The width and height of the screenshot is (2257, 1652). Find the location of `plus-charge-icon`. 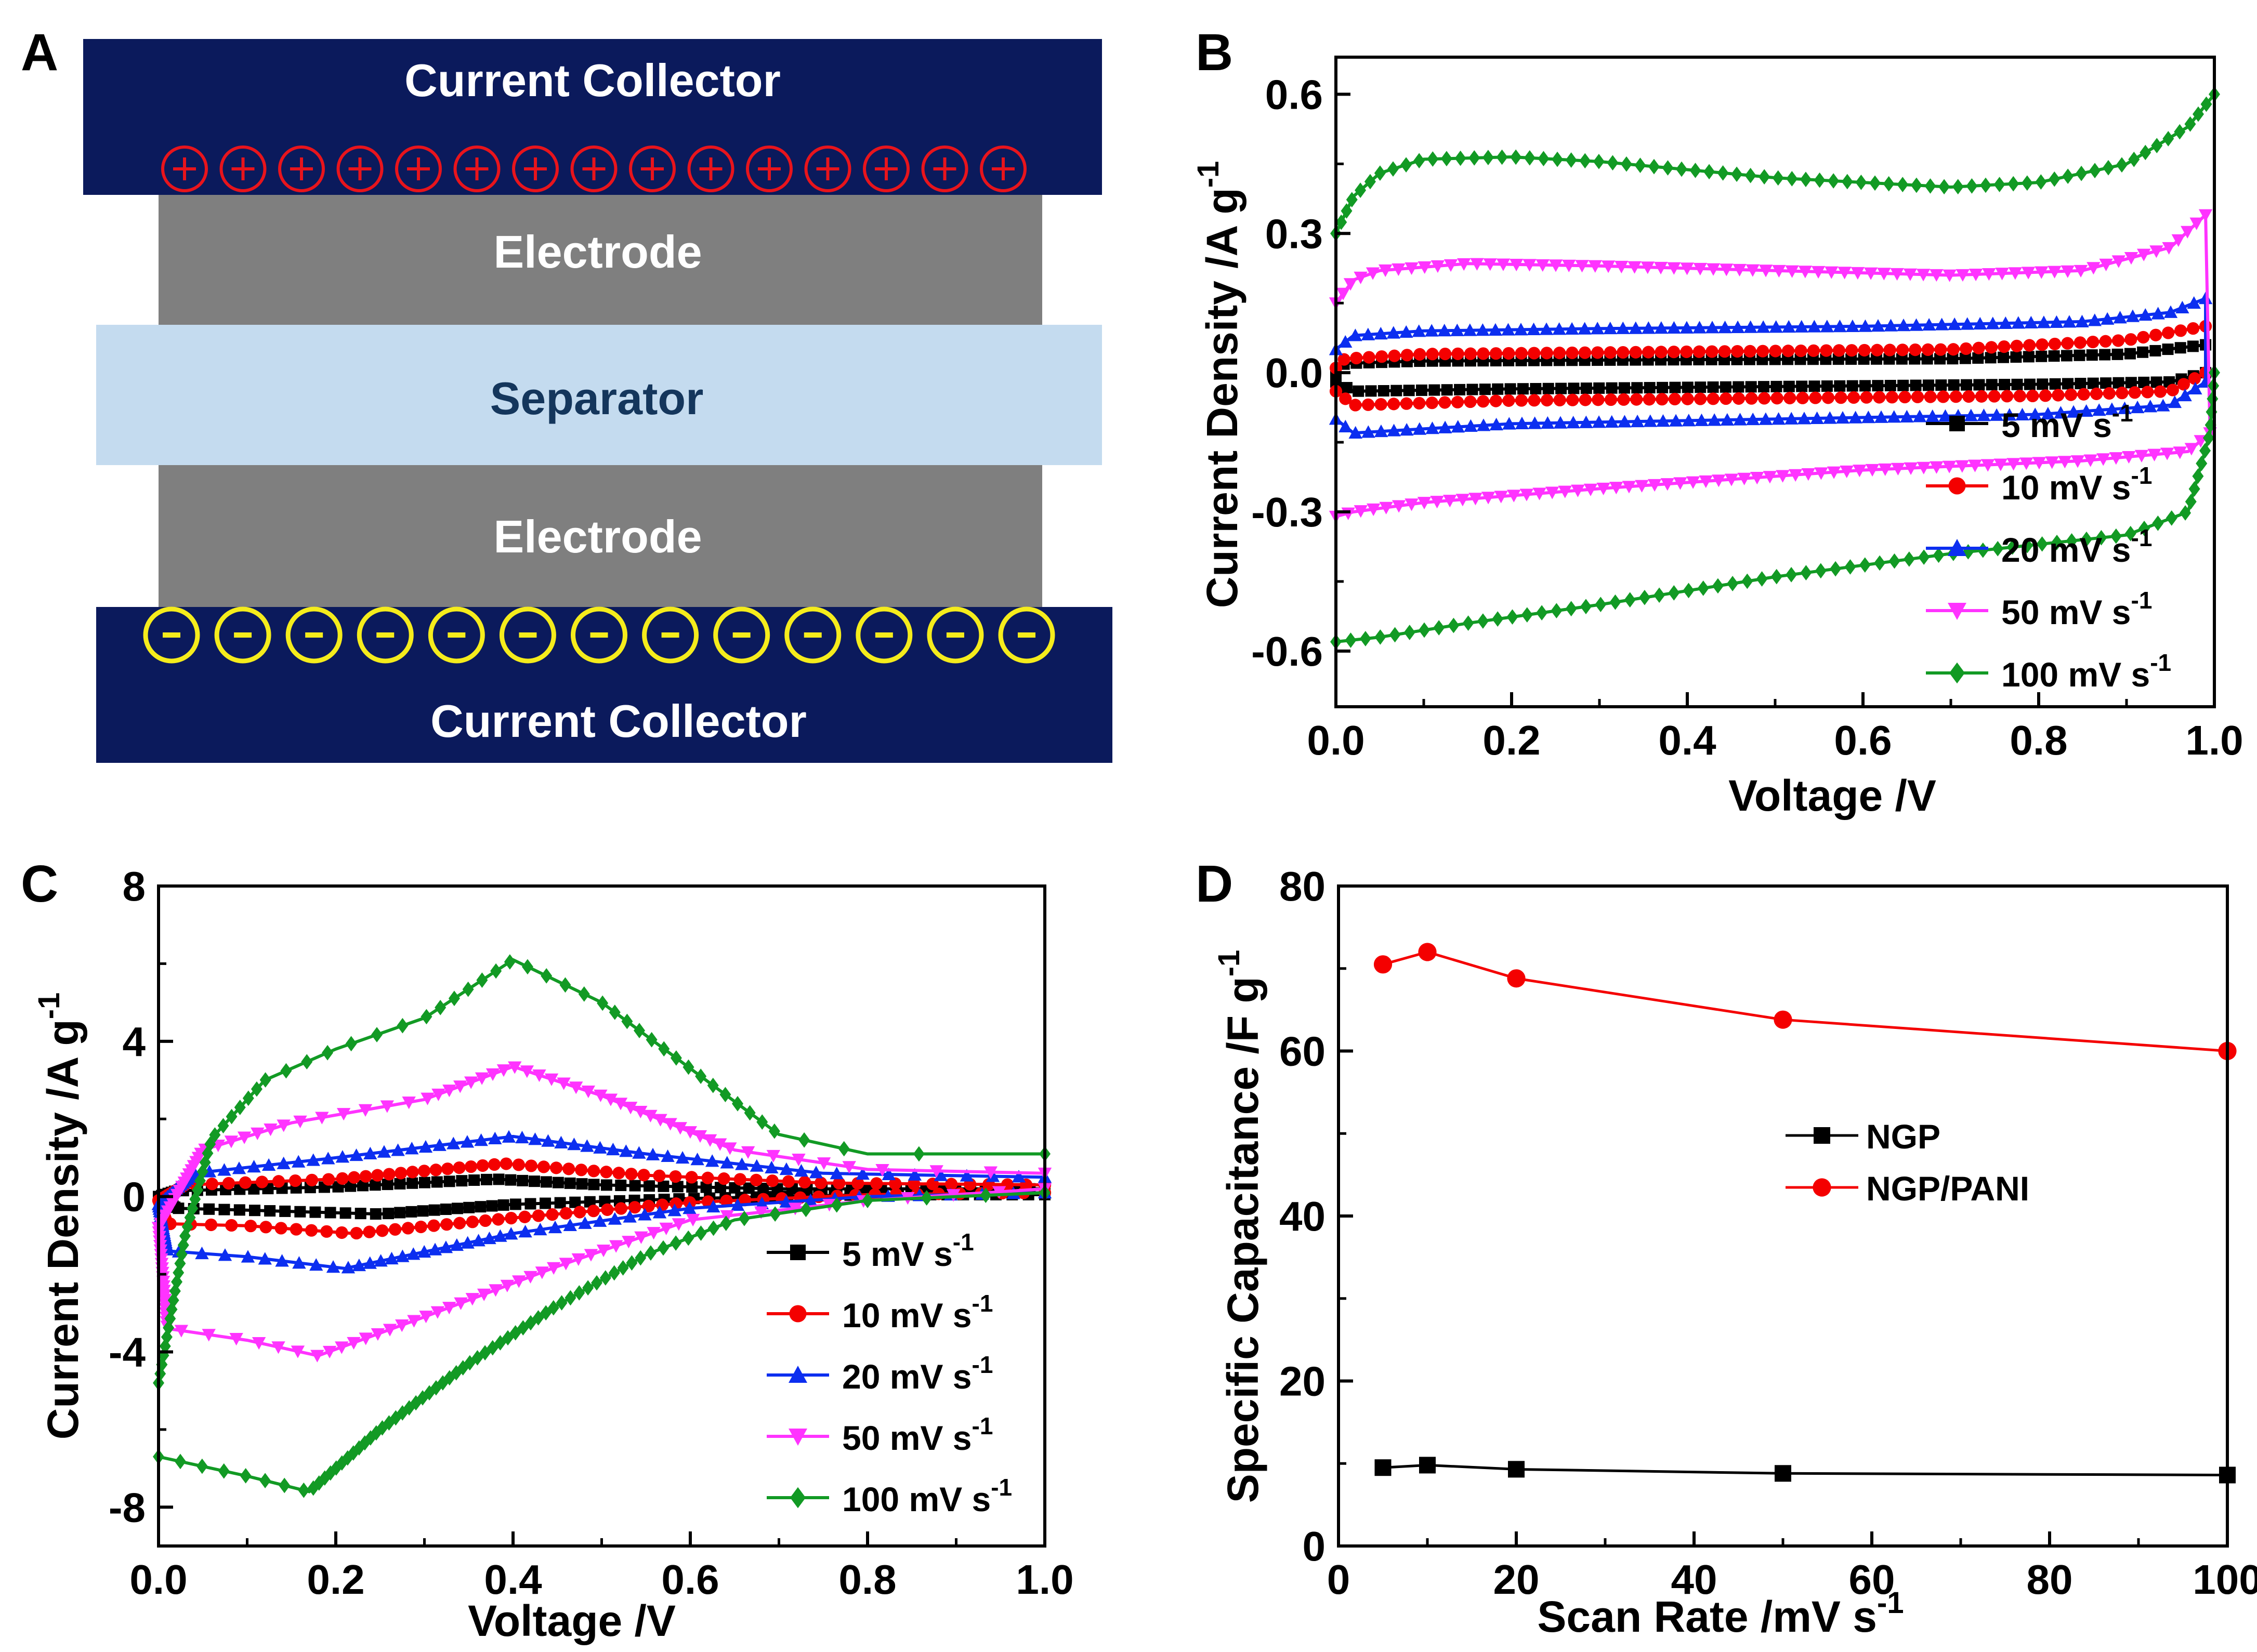

plus-charge-icon is located at coordinates (243, 169).